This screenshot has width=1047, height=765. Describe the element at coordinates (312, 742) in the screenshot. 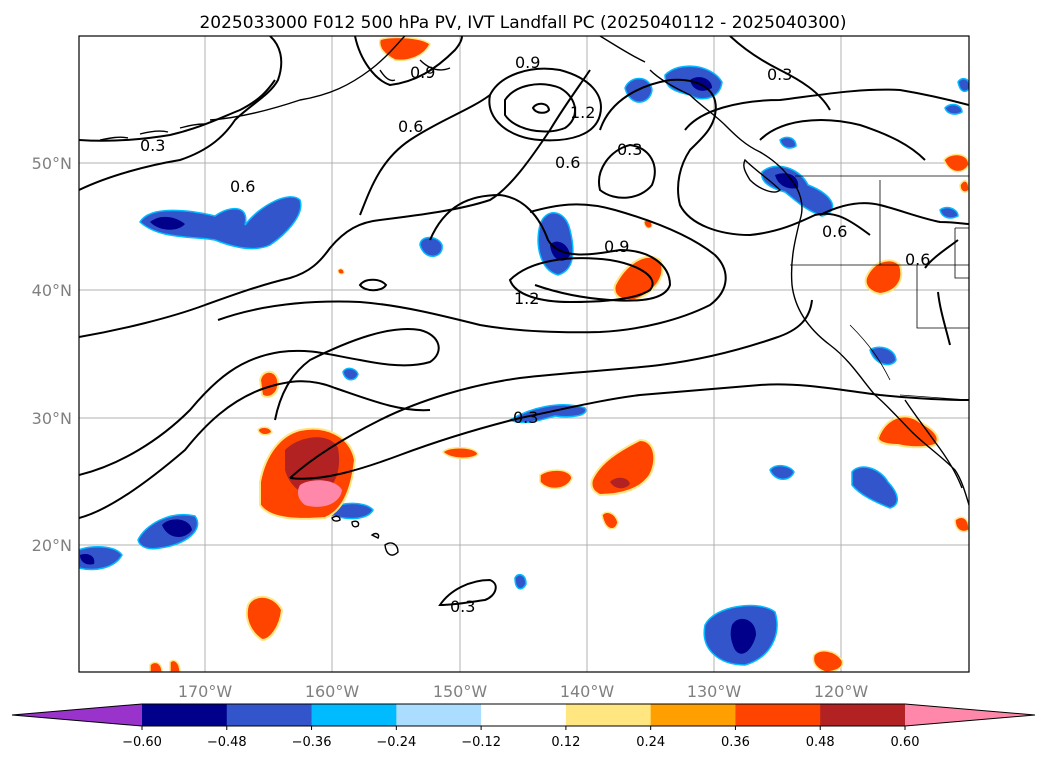

I see `colorbar-tick-label: −0.36` at that location.